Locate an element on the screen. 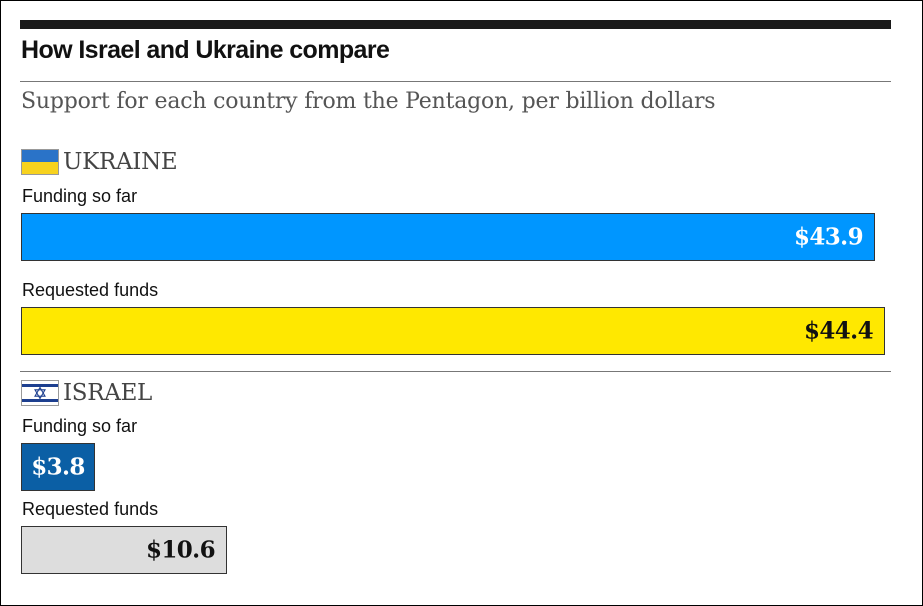 This screenshot has width=923, height=606. country-header-ukraine: UKRAINE is located at coordinates (99, 162).